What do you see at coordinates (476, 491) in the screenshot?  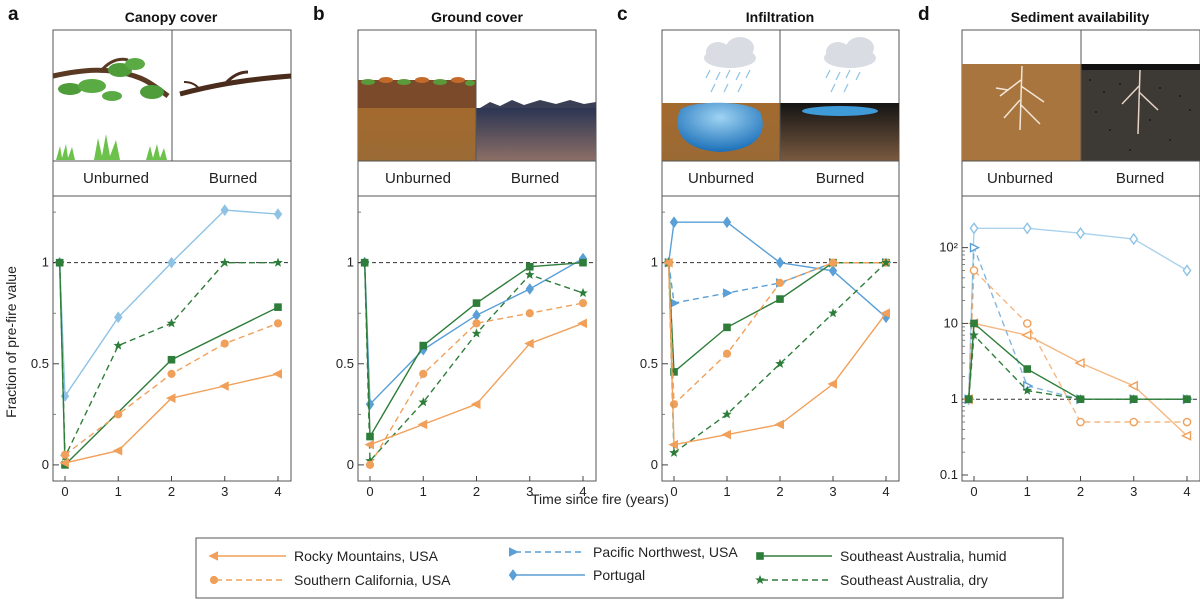 I see `x-tick-label: 2` at bounding box center [476, 491].